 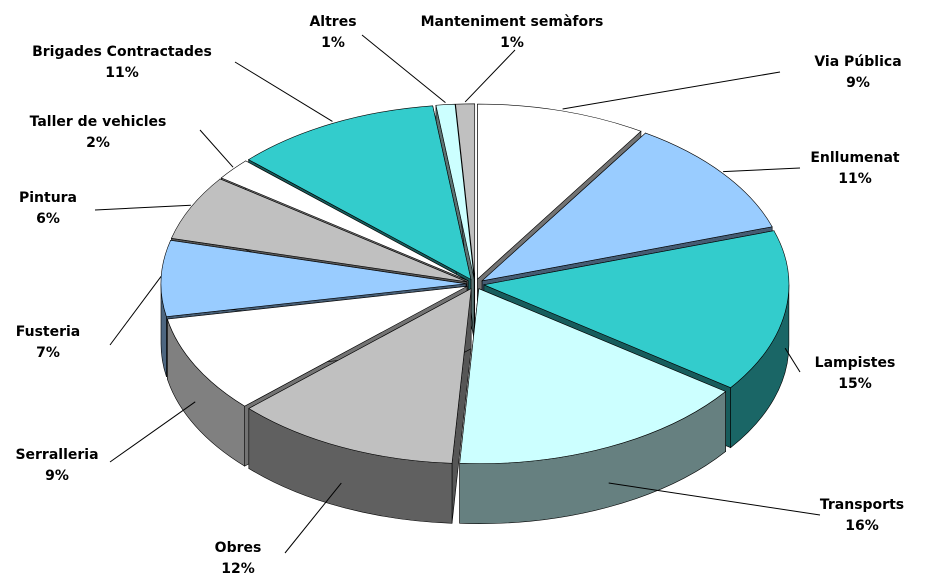 I want to click on value-label: 12%, so click(x=238, y=569).